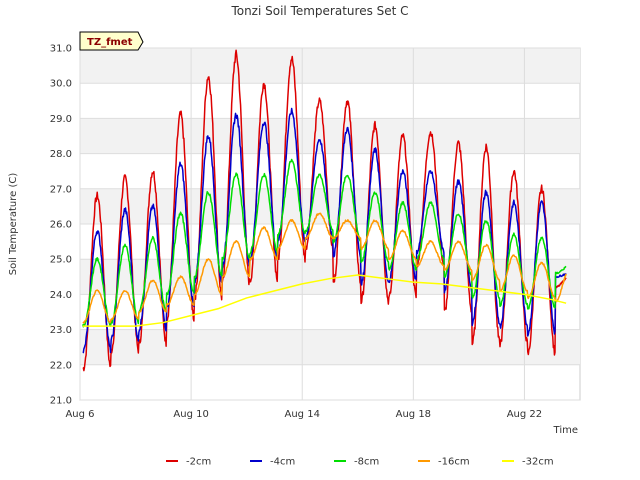 The height and width of the screenshot is (480, 640). Describe the element at coordinates (366, 462) in the screenshot. I see `legend-label: -8cm` at that location.